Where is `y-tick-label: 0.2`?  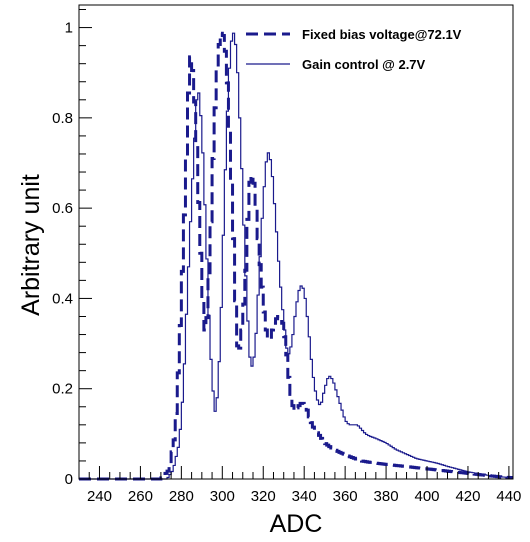 y-tick-label: 0.2 is located at coordinates (62, 389).